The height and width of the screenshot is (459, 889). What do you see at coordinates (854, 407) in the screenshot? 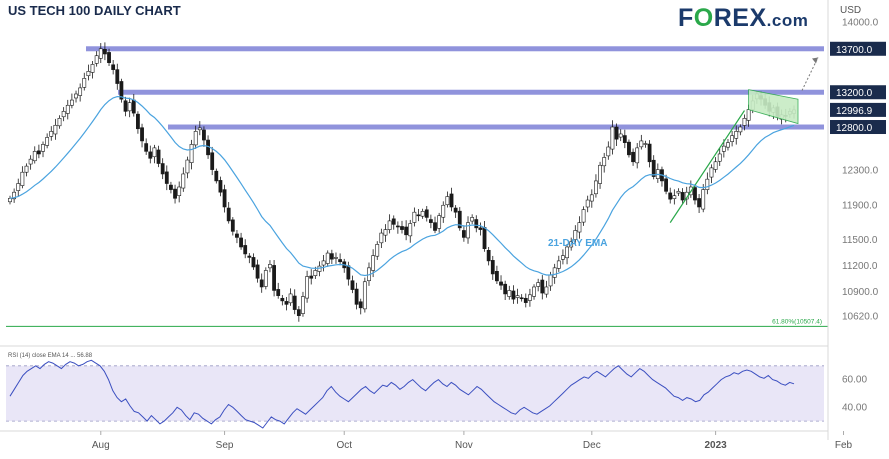
I see `rsi-tick-40.00: 40.00` at bounding box center [854, 407].